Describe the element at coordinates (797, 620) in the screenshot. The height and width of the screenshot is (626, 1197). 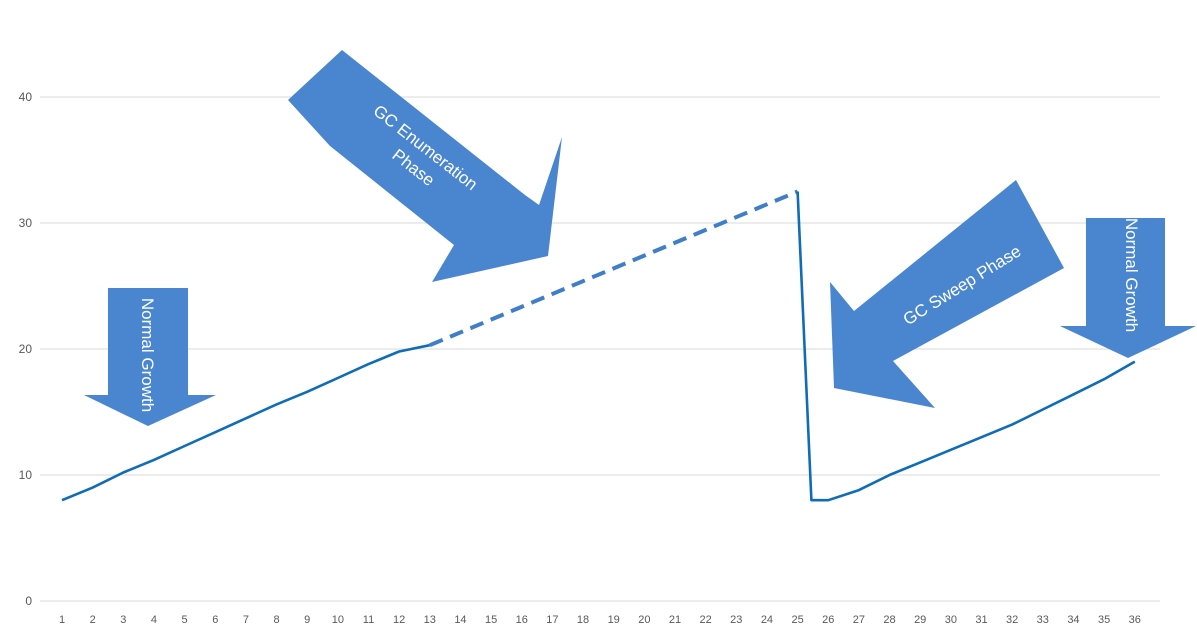
I see `x-tick-label: 25` at that location.